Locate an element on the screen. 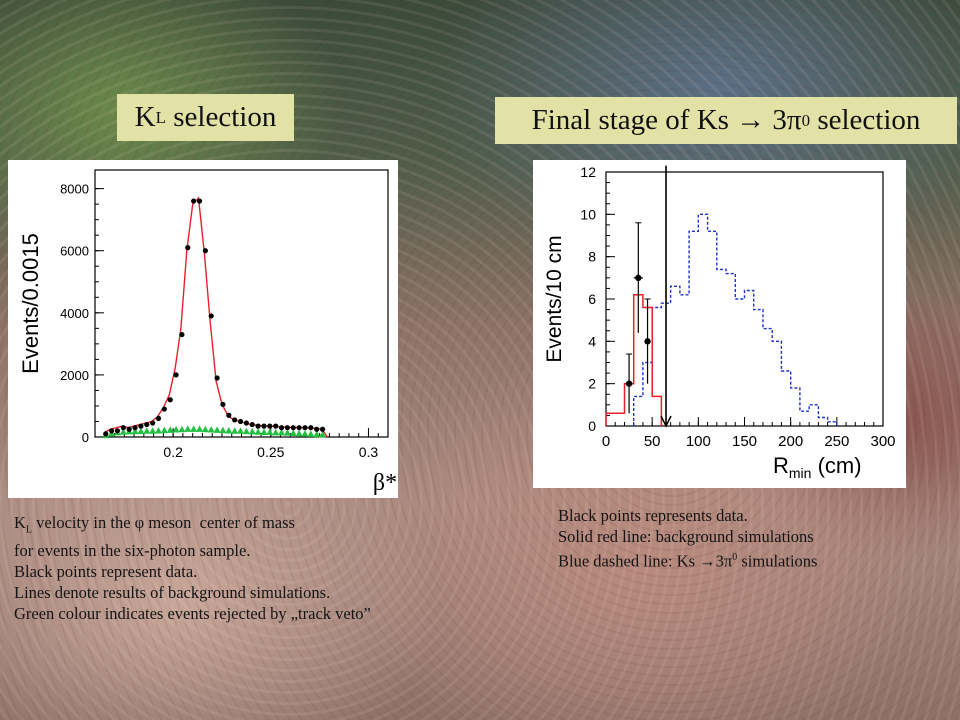 Image resolution: width=960 pixels, height=720 pixels. y-tick-label: 2 is located at coordinates (592, 384).